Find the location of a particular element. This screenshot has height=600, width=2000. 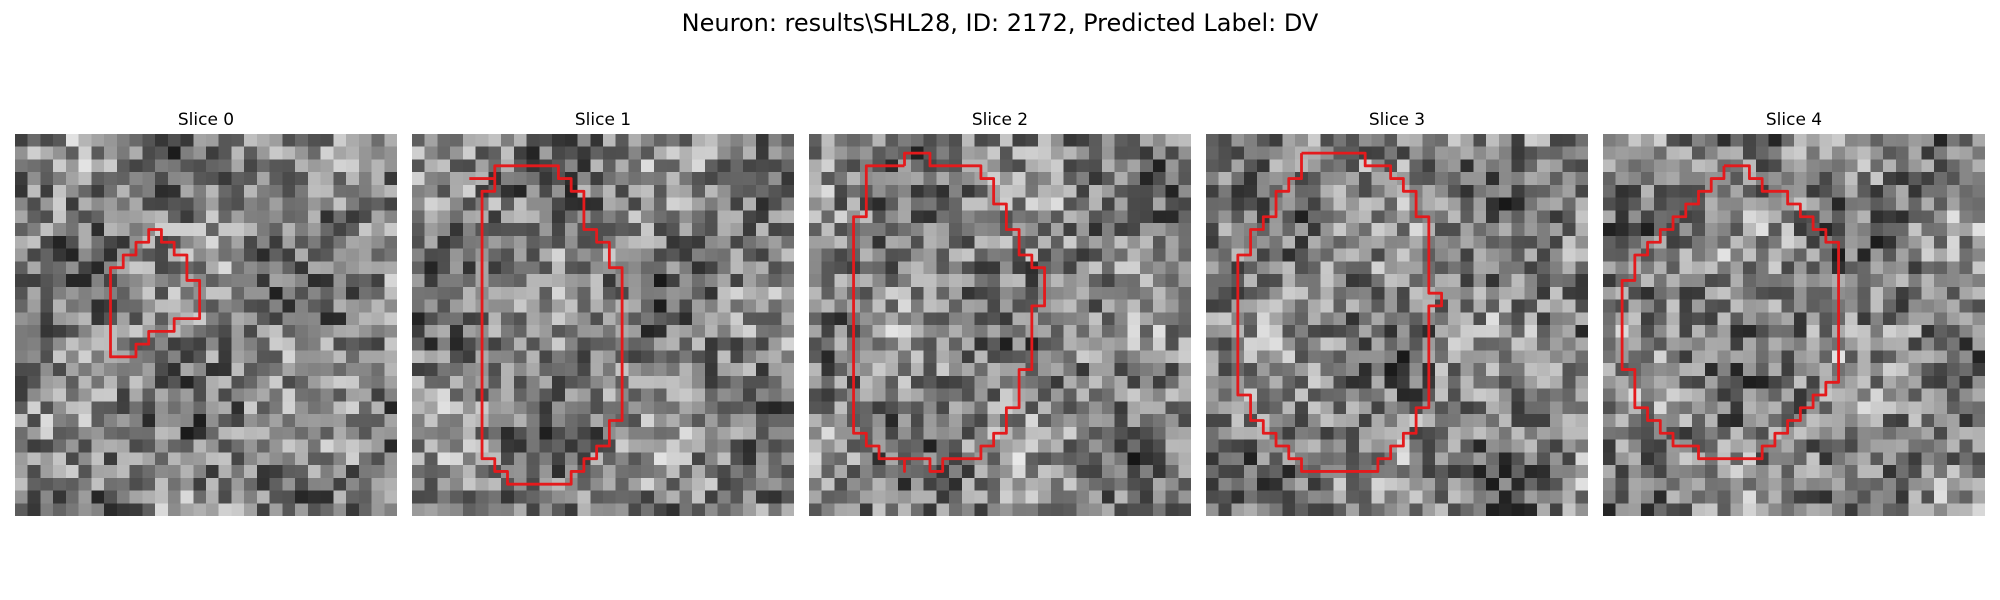

slice-title: Slice 3 is located at coordinates (1397, 120).